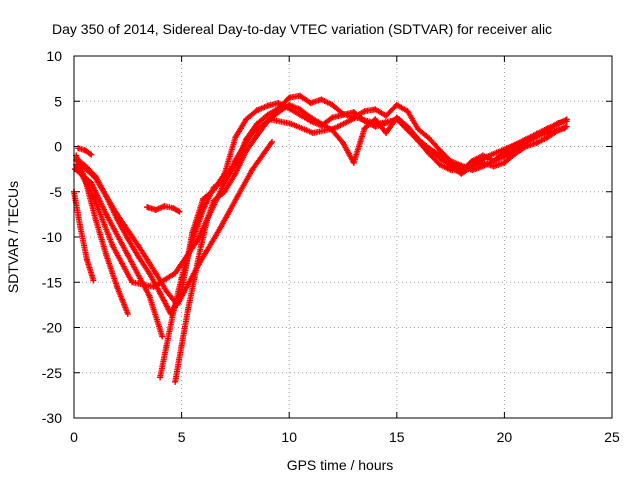 This screenshot has width=640, height=485. Describe the element at coordinates (612, 437) in the screenshot. I see `x-tick-label: 25` at that location.